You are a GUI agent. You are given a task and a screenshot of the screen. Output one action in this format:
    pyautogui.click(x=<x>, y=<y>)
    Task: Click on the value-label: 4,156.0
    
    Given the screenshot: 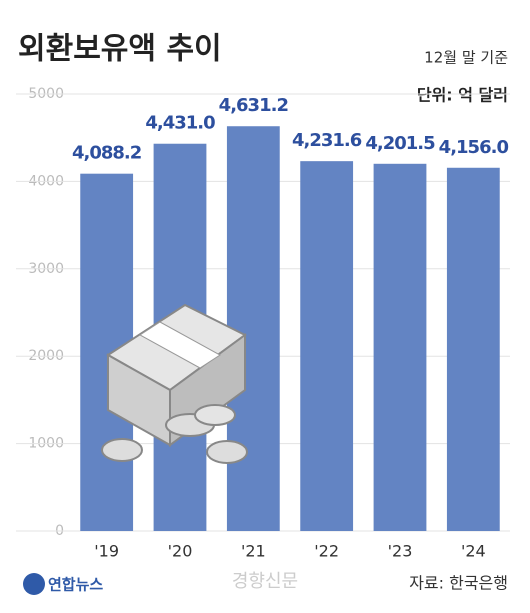 What is the action you would take?
    pyautogui.click(x=474, y=147)
    